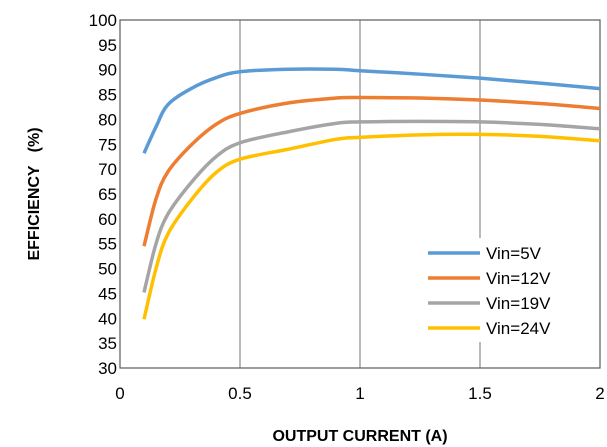 The image size is (607, 447). What do you see at coordinates (119, 393) in the screenshot?
I see `x-tick-label: 0` at bounding box center [119, 393].